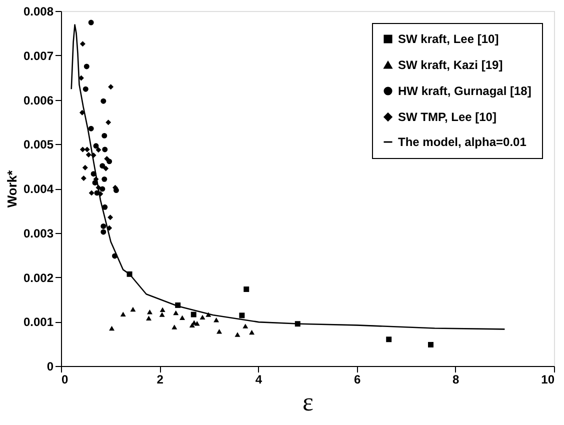  Describe the element at coordinates (38, 55) in the screenshot. I see `y-tick-label: 0.007` at that location.